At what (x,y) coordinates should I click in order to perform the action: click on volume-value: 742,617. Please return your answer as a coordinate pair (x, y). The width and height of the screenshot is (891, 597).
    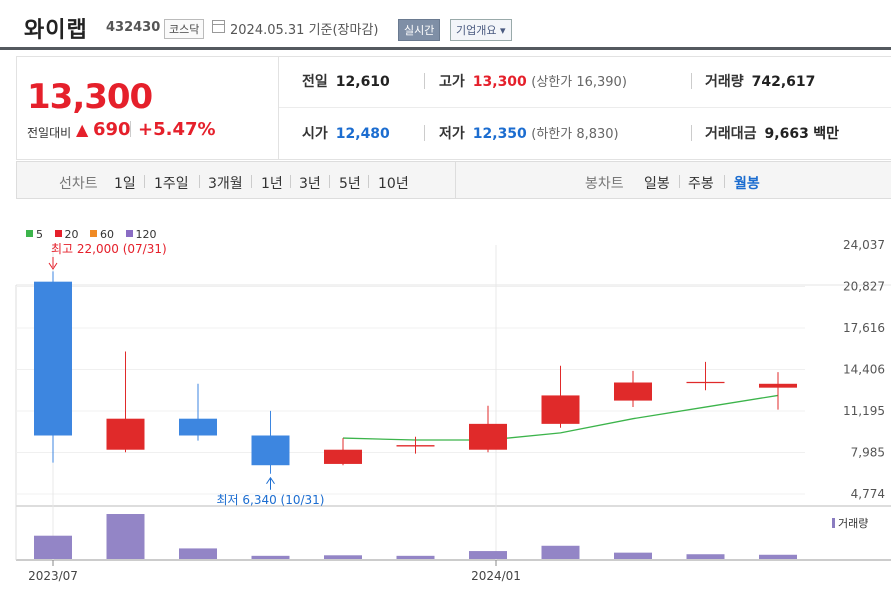
    Looking at the image, I should click on (783, 82).